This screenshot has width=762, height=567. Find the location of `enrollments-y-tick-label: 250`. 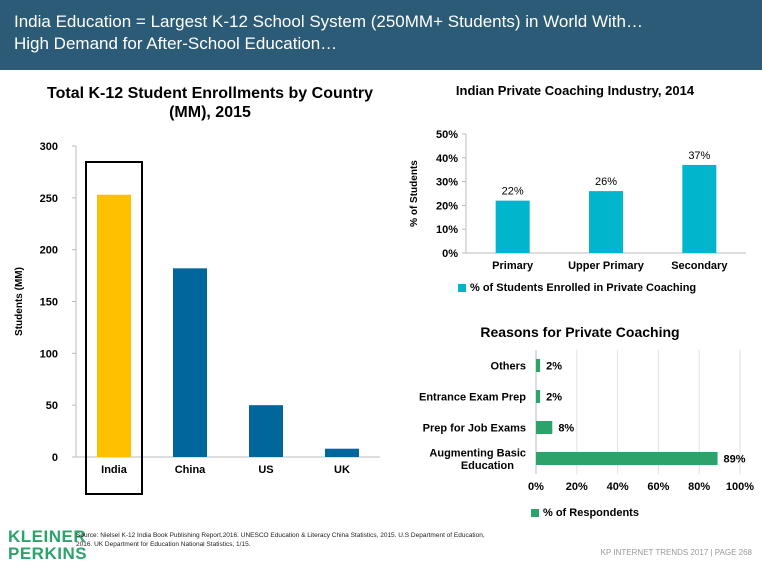

enrollments-y-tick-label: 250 is located at coordinates (49, 199).